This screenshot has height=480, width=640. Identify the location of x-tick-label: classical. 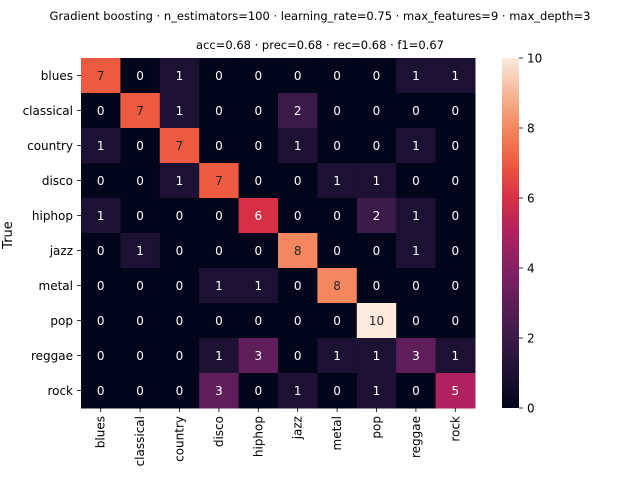
(140, 441).